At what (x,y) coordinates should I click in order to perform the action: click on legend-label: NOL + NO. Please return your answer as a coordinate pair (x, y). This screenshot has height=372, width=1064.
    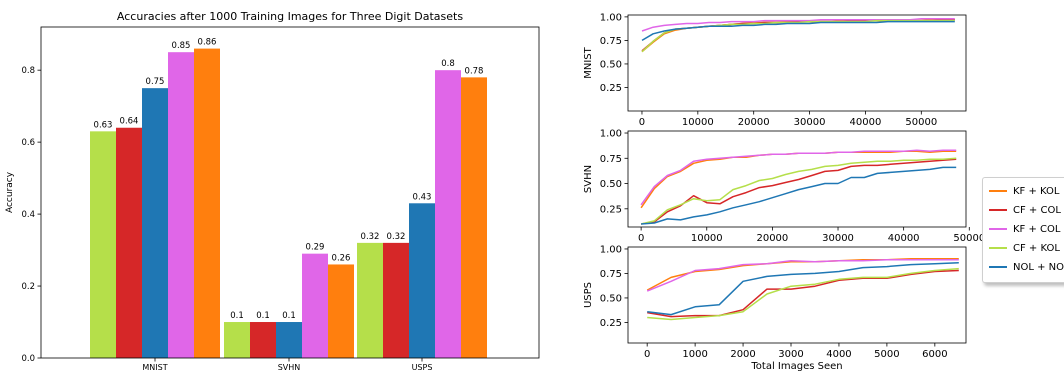
    Looking at the image, I should click on (1038, 267).